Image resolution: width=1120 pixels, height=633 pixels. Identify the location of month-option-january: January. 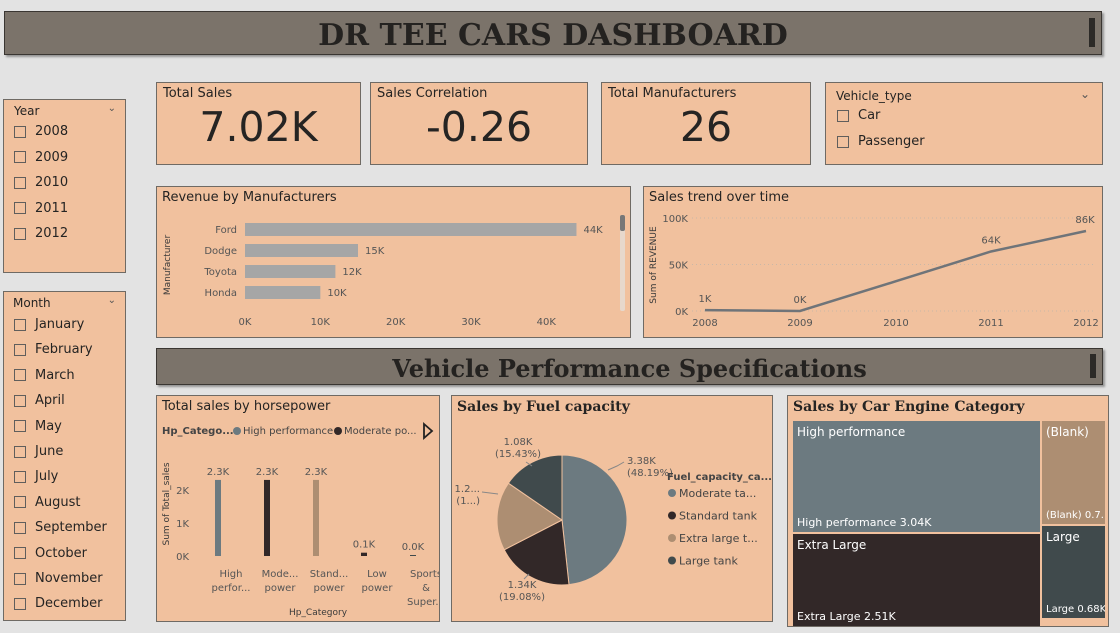
(49, 324).